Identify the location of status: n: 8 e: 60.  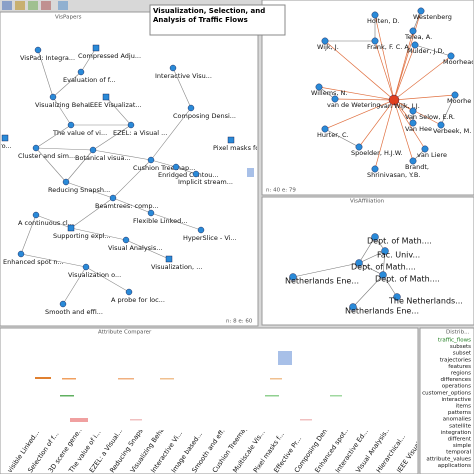
(239, 322).